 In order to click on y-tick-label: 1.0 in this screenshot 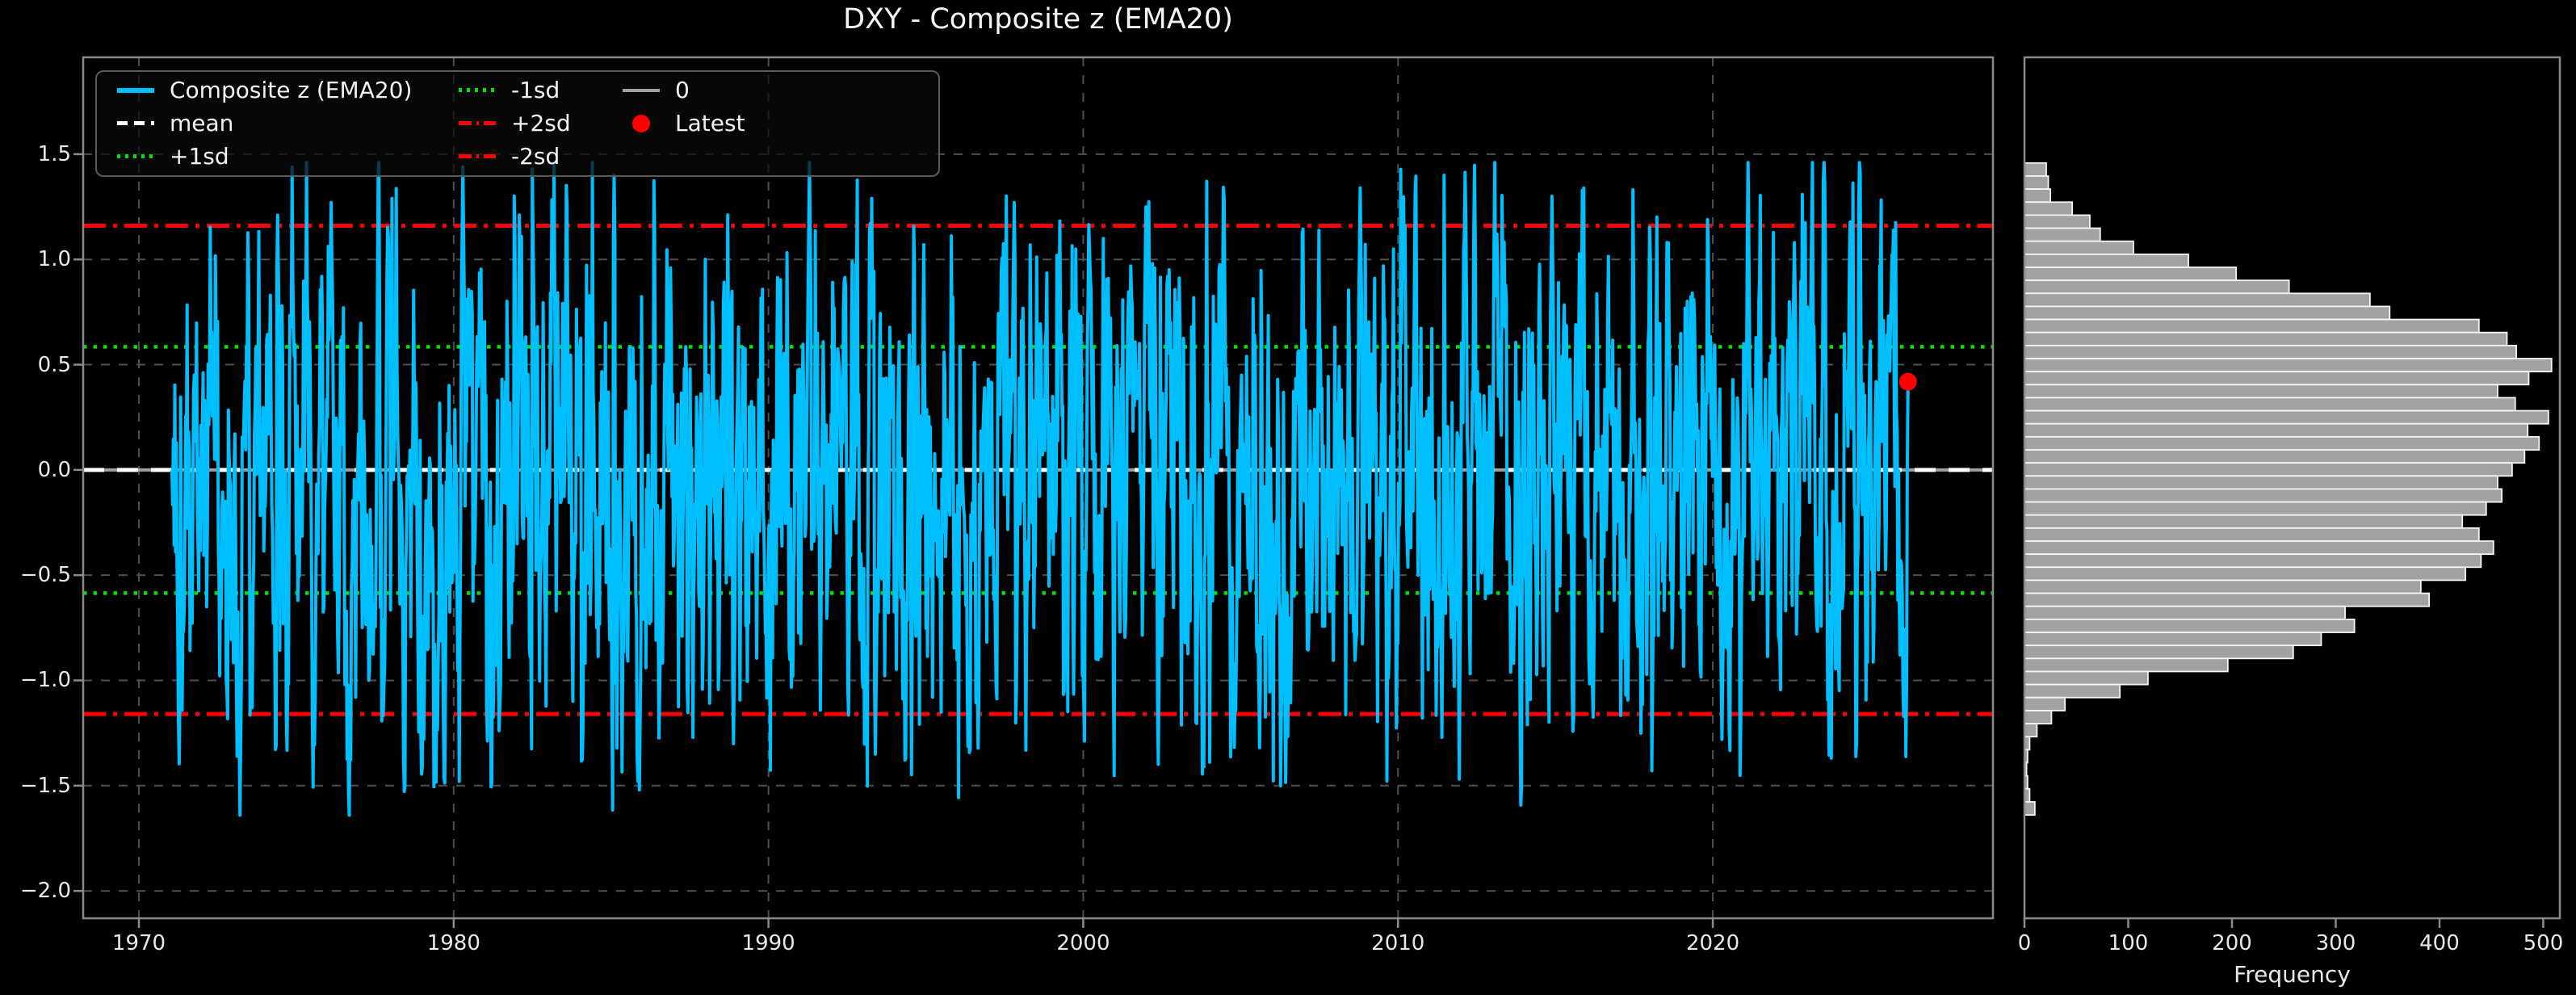, I will do `click(54, 259)`.